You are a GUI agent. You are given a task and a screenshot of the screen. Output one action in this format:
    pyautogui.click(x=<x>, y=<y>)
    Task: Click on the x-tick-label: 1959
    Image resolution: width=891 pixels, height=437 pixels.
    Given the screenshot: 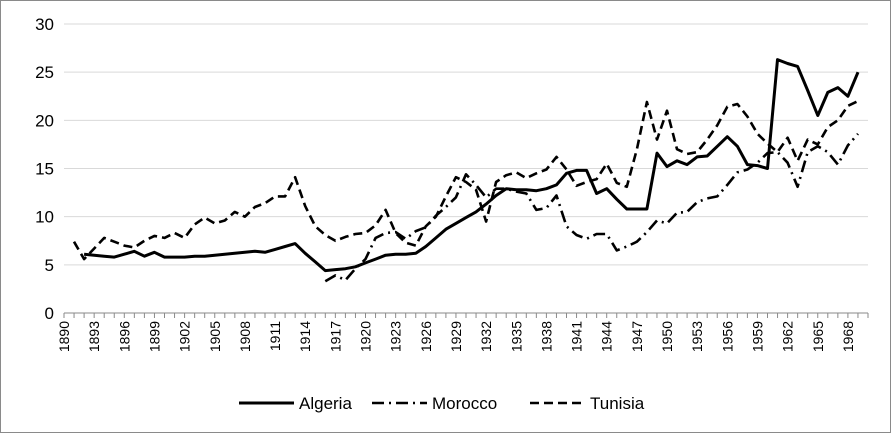 What is the action you would take?
    pyautogui.click(x=757, y=336)
    